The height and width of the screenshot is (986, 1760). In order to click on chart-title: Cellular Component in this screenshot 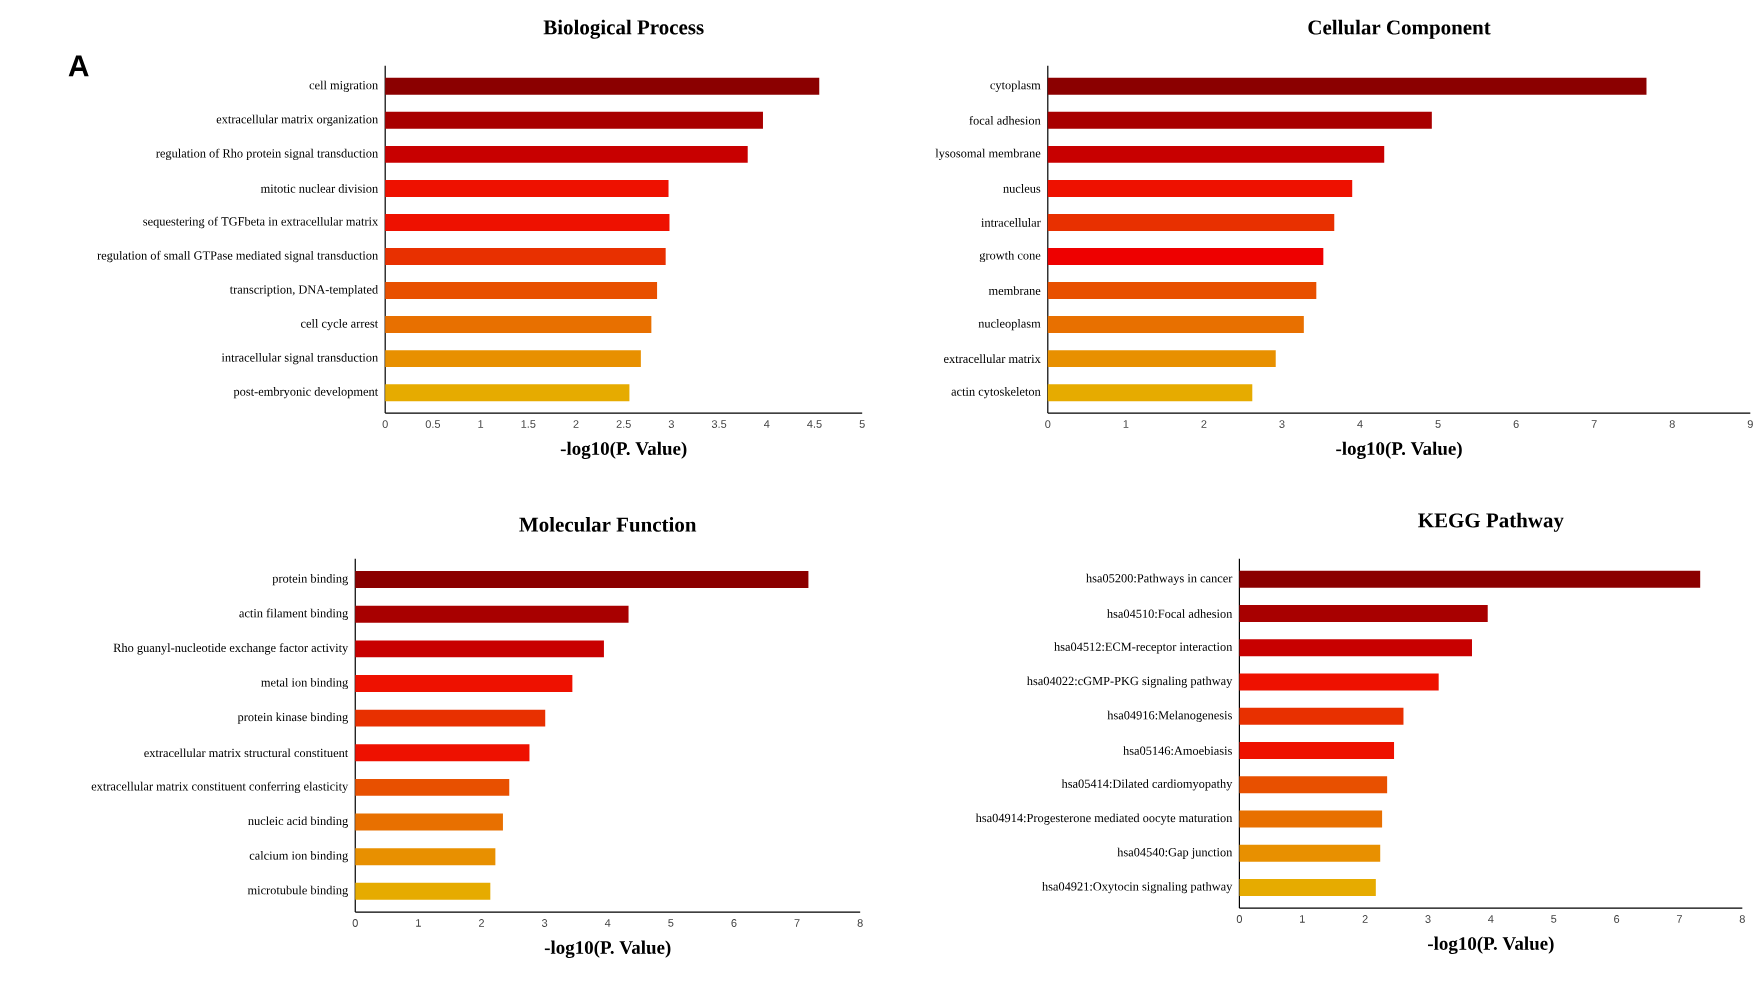, I will do `click(1399, 29)`.